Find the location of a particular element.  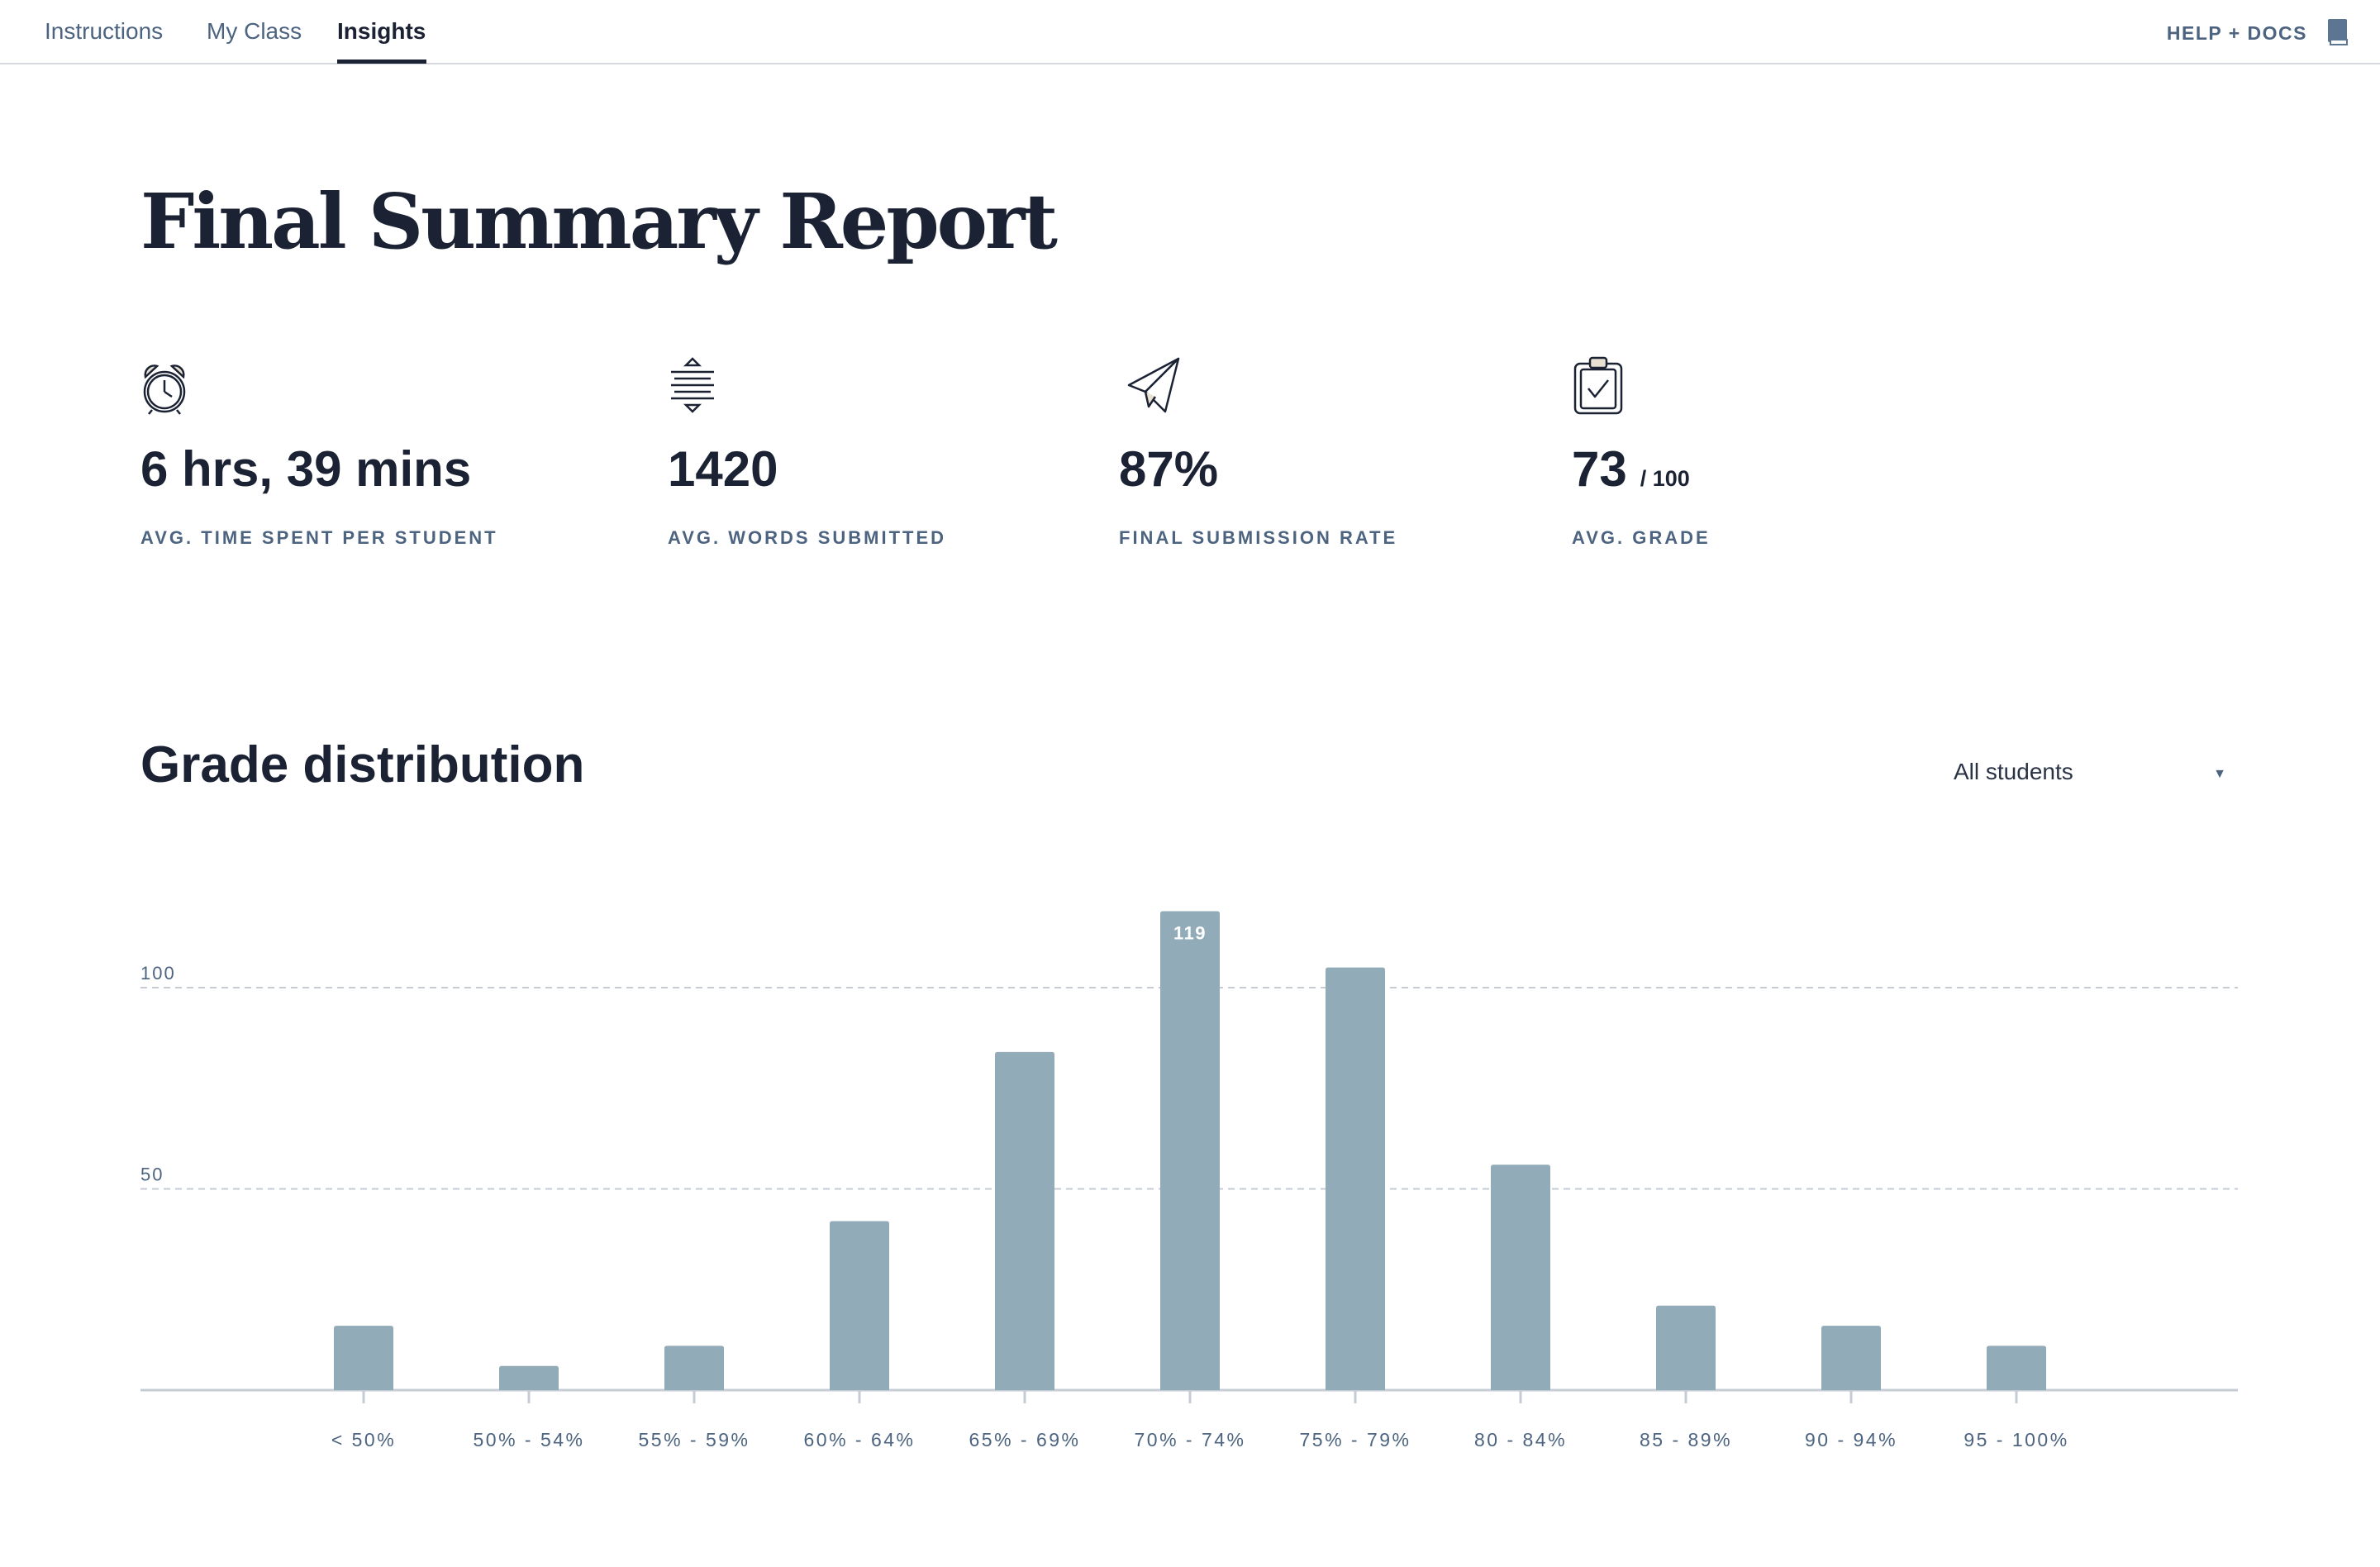

stat-label: AVG. GRADE is located at coordinates (1641, 537).